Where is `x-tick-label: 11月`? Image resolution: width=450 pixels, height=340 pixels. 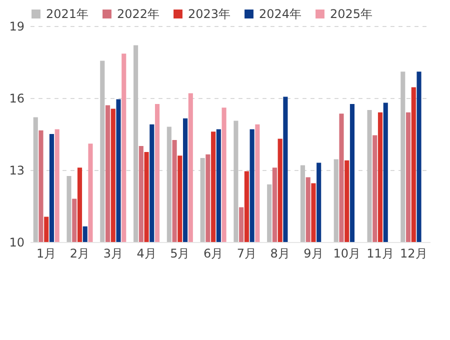 x-tick-label: 11月 is located at coordinates (380, 253).